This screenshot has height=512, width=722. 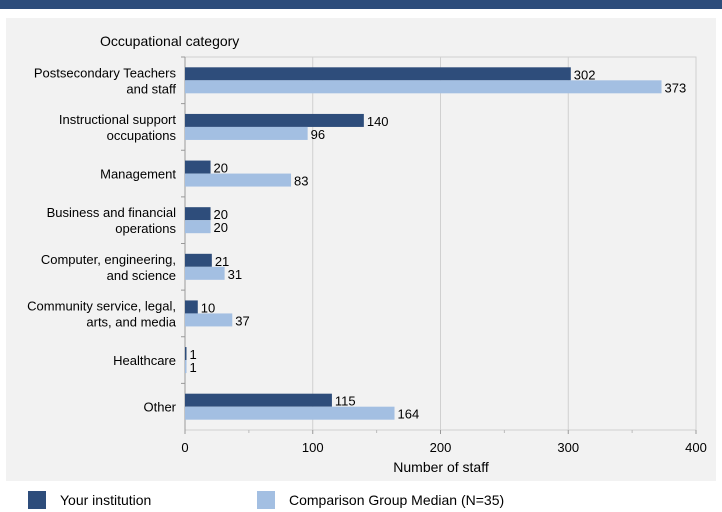 I want to click on category-label: Community service, legal,, so click(x=101, y=305).